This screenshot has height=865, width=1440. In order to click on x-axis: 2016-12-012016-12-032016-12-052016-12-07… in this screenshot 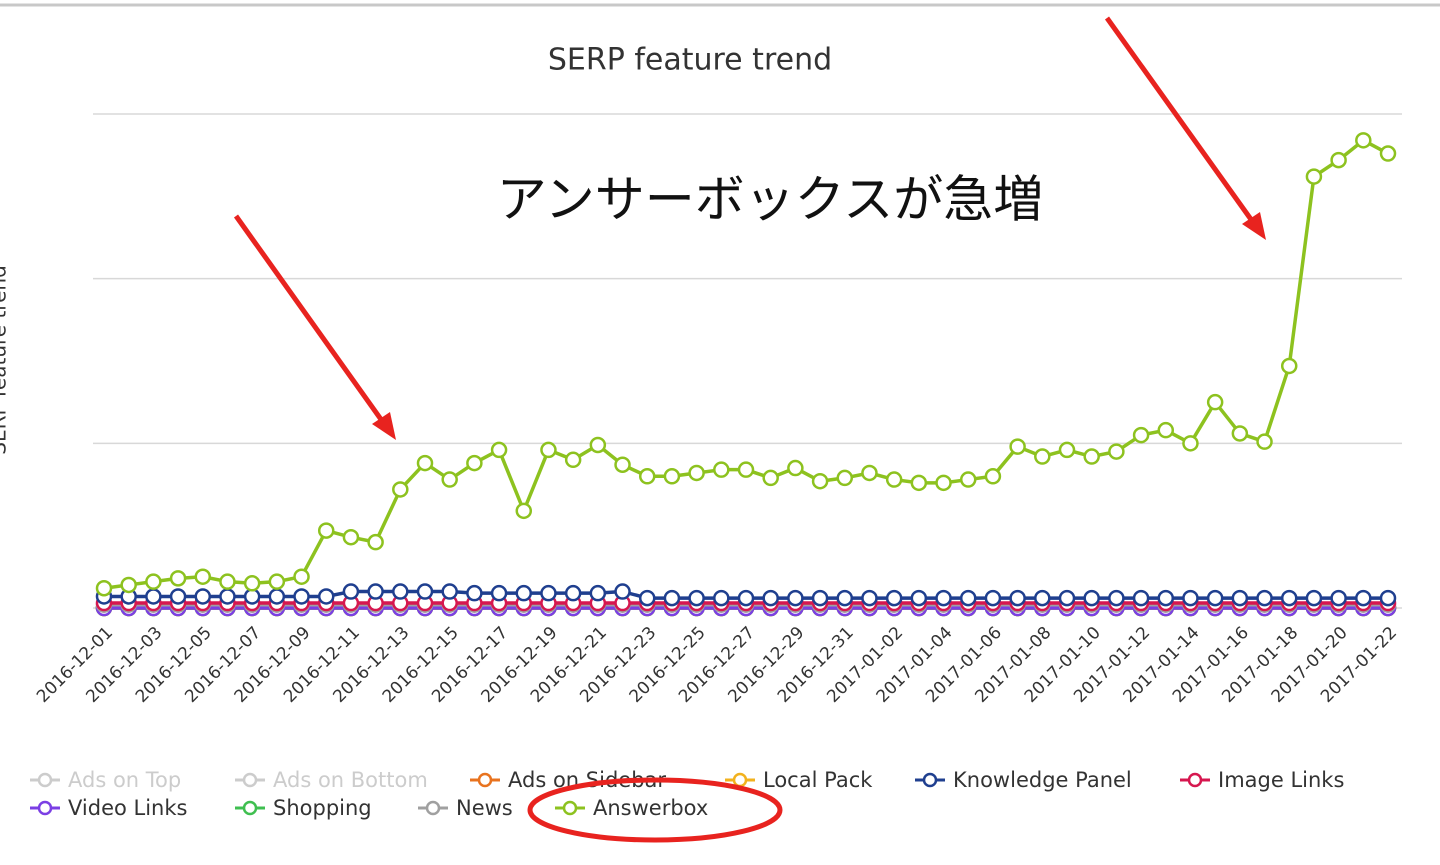, I will do `click(717, 665)`.